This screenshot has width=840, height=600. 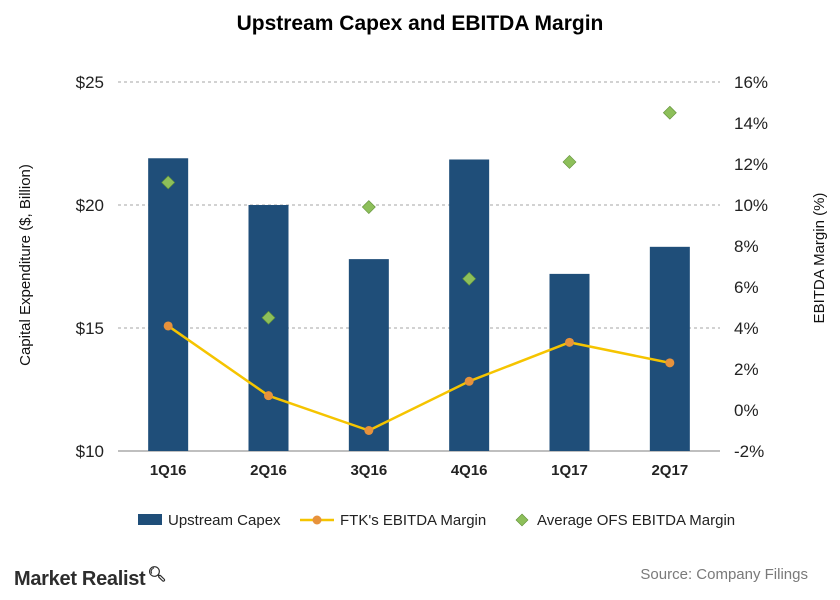 What do you see at coordinates (636, 520) in the screenshot?
I see `legend-label-ofs-ebitda: Average OFS EBITDA Margin` at bounding box center [636, 520].